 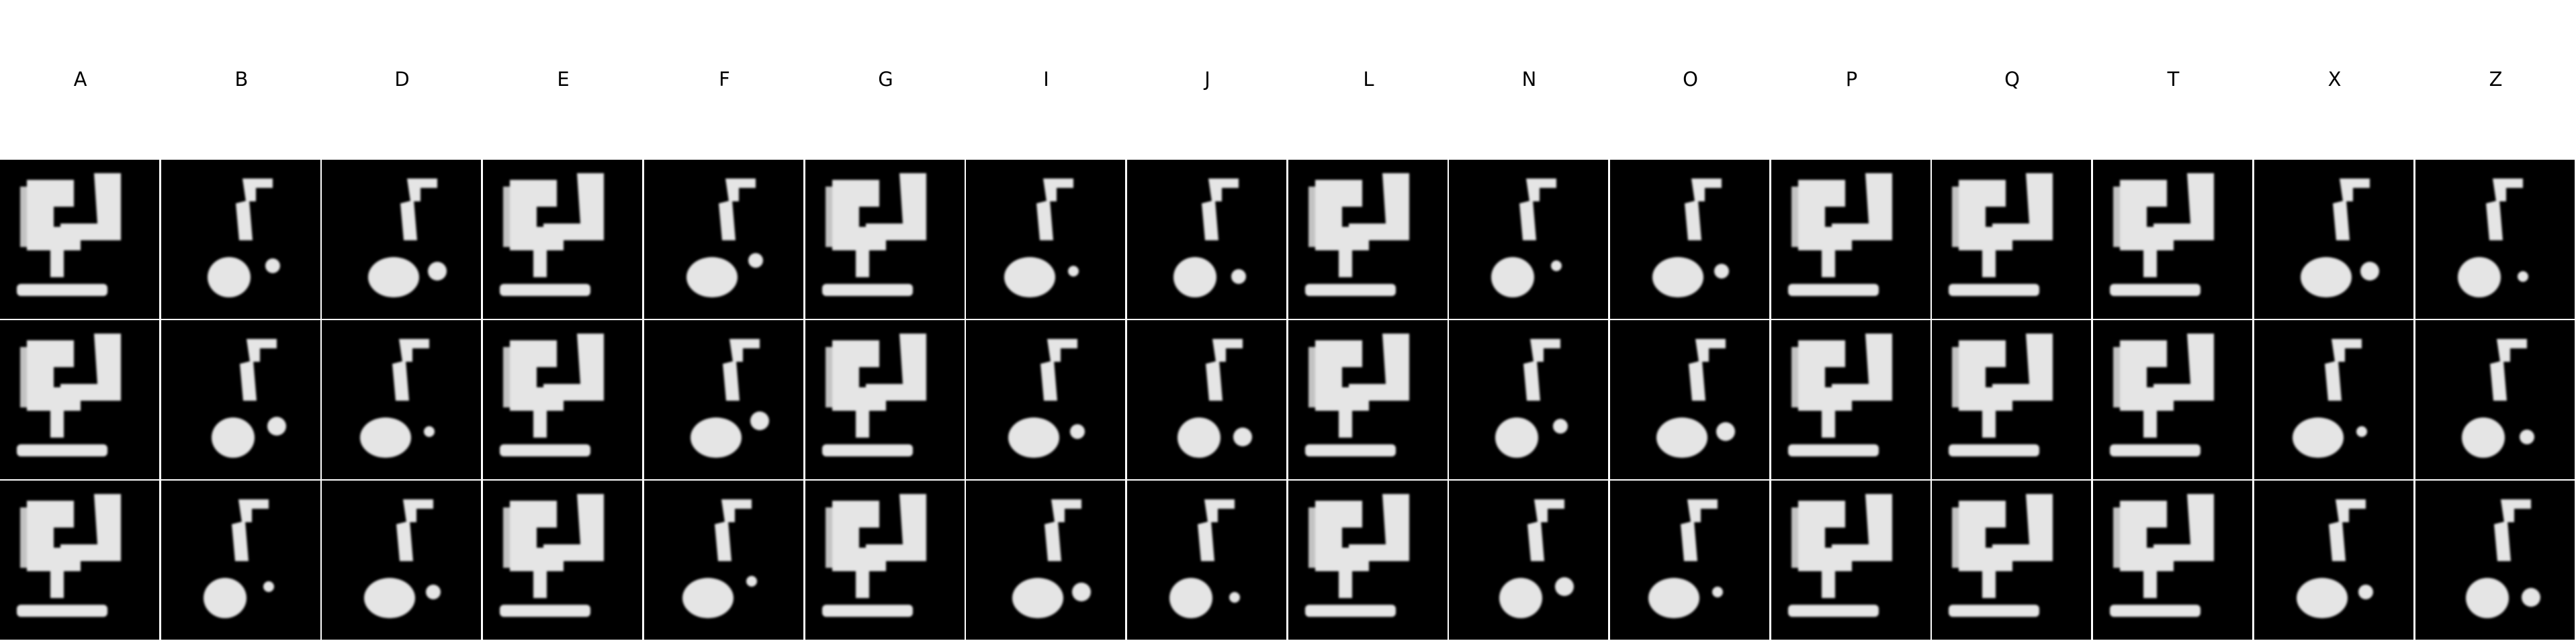 What do you see at coordinates (724, 79) in the screenshot?
I see `column-label-F: F` at bounding box center [724, 79].